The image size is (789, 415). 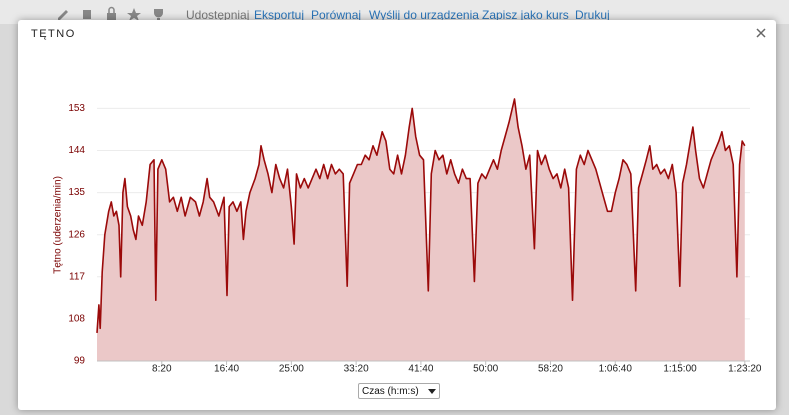 I want to click on x-axis-selector: Czas (h:m:s), so click(x=399, y=391).